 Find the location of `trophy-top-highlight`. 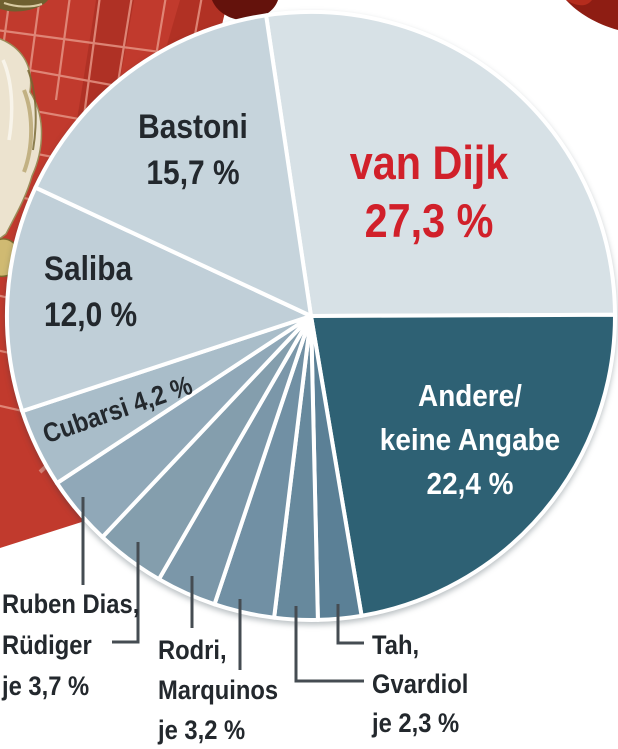

trophy-top-highlight is located at coordinates (23, 5).